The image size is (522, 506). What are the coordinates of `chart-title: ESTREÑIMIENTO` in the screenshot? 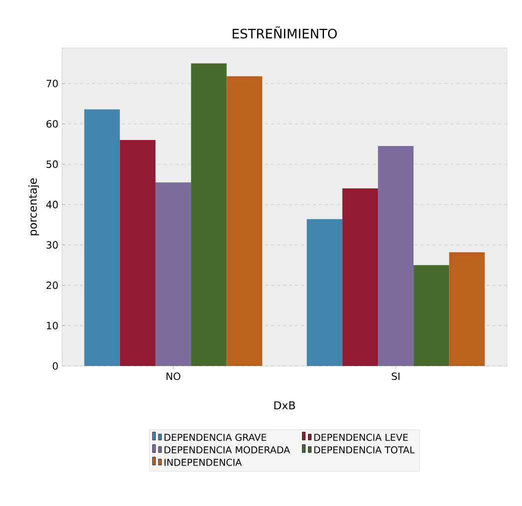 It's located at (284, 32).